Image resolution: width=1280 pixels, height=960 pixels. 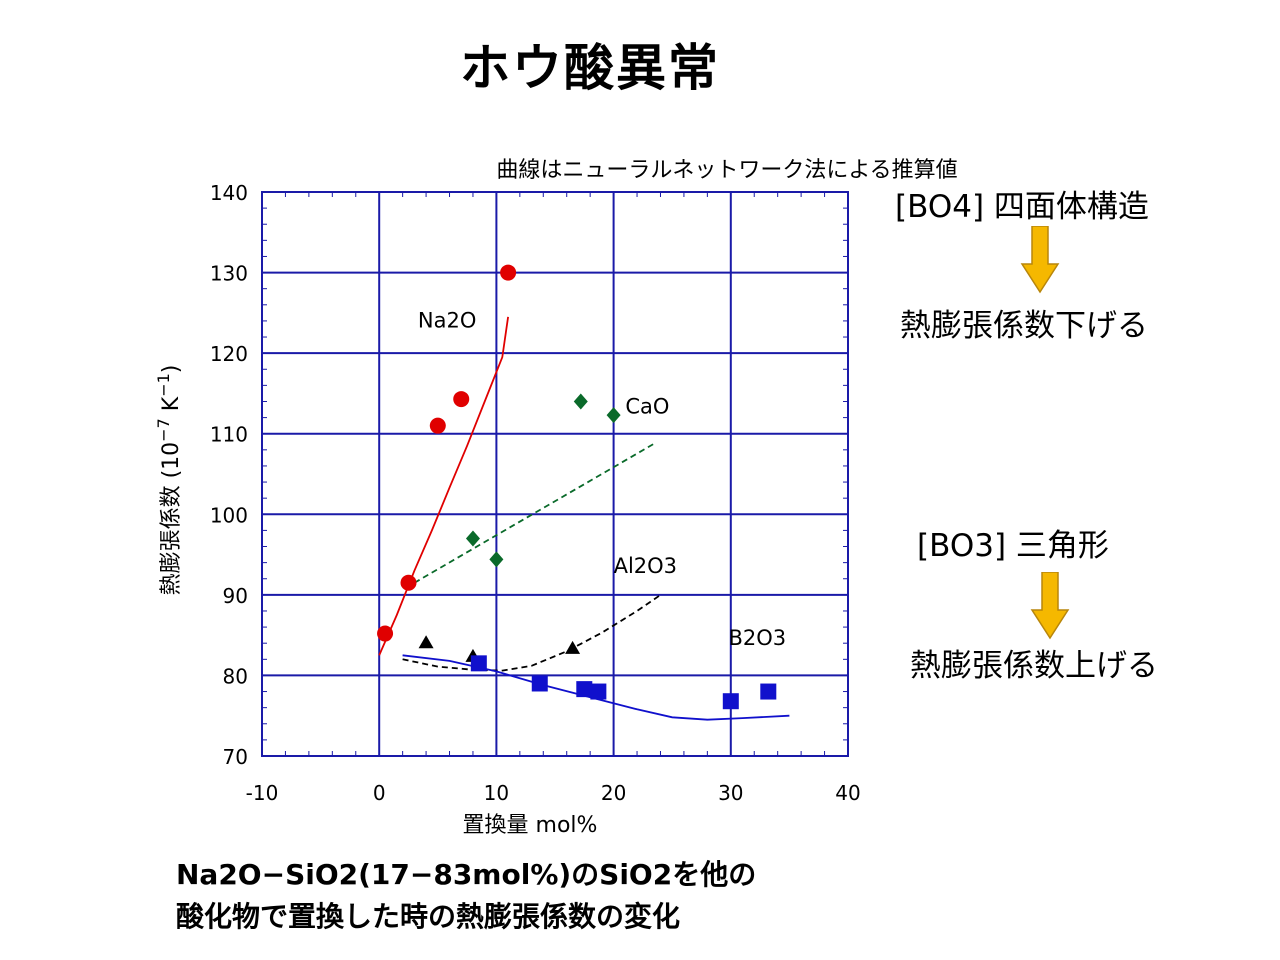 What do you see at coordinates (726, 170) in the screenshot?
I see `chart-title: 曲線はニューラルネットワーク法による推算値` at bounding box center [726, 170].